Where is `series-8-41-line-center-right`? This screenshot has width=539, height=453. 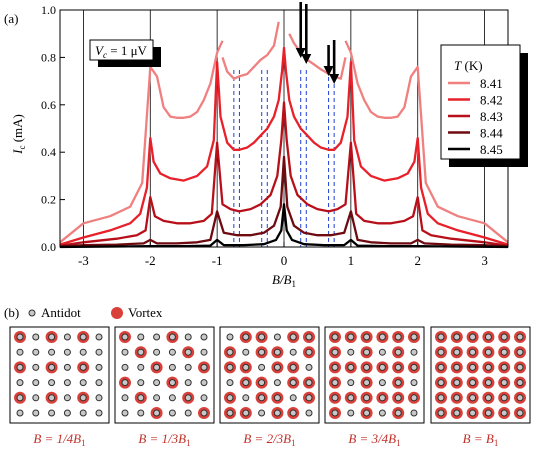
series-8-41-line-center-right is located at coordinates (317, 56).